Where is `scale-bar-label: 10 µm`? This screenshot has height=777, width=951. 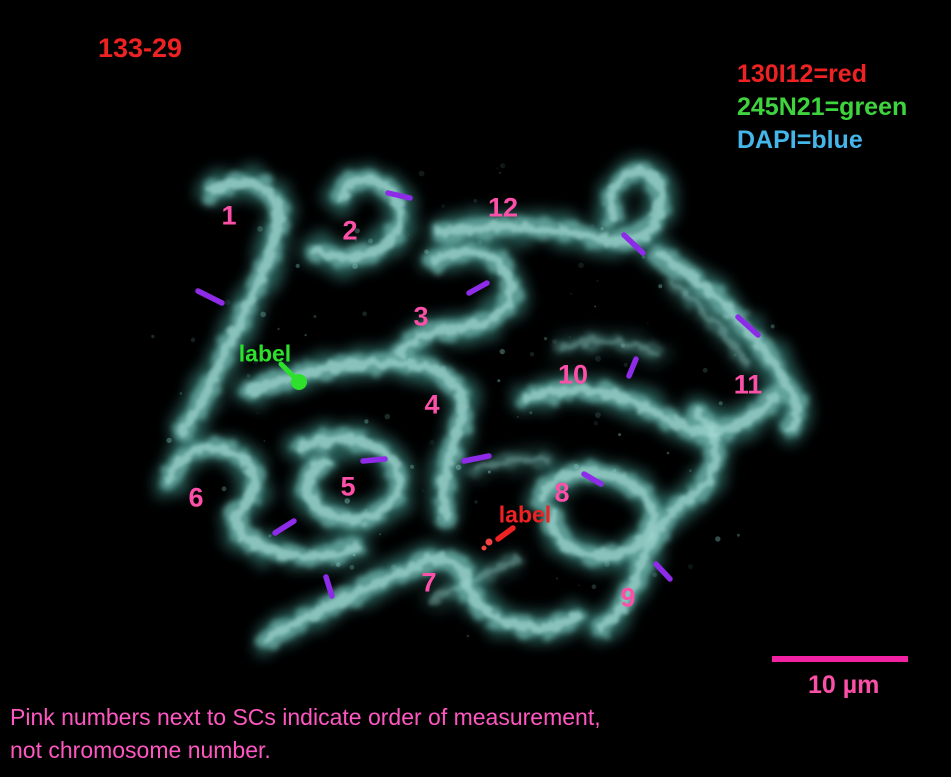
scale-bar-label: 10 µm is located at coordinates (844, 685).